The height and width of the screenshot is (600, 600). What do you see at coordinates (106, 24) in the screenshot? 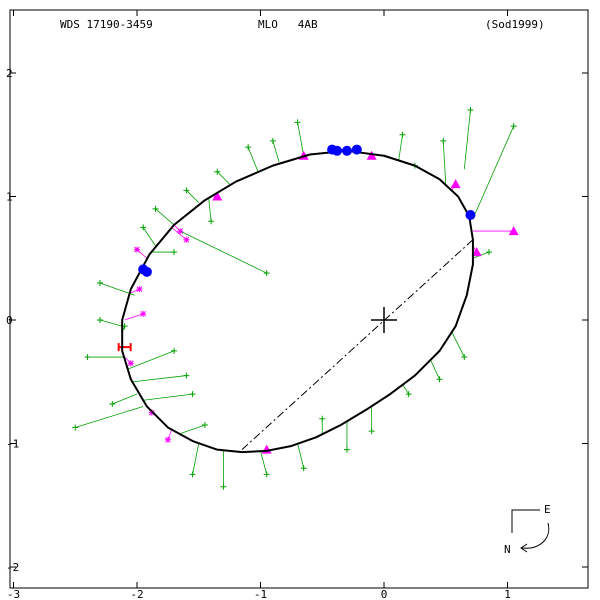
I see `header-left: WDS 17190-3459` at bounding box center [106, 24].